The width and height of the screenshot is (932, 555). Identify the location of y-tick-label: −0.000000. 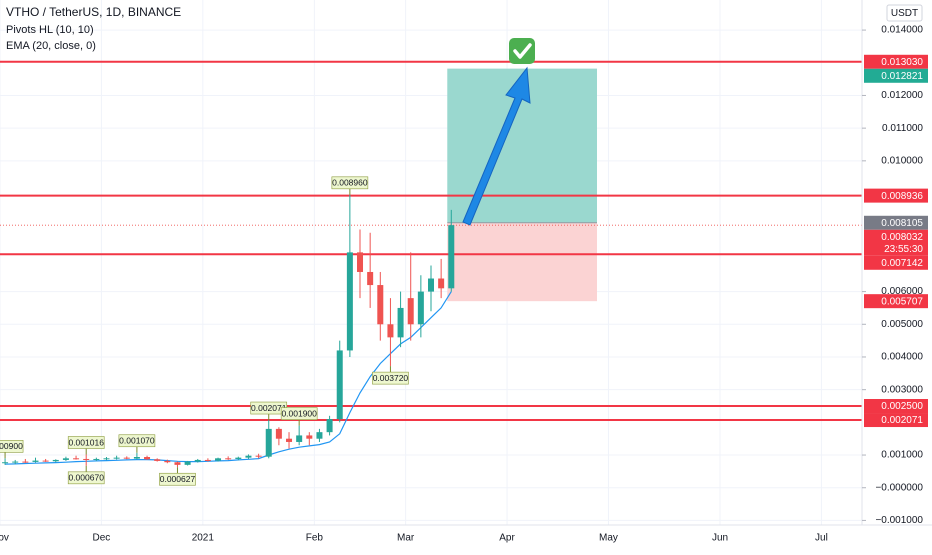
(899, 487).